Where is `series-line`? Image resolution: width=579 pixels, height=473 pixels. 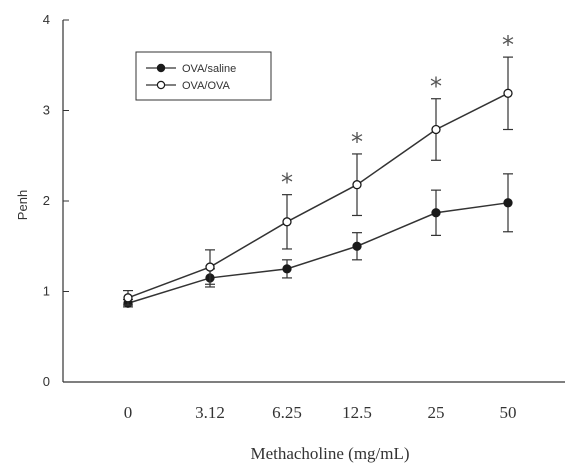
series-line is located at coordinates (318, 253).